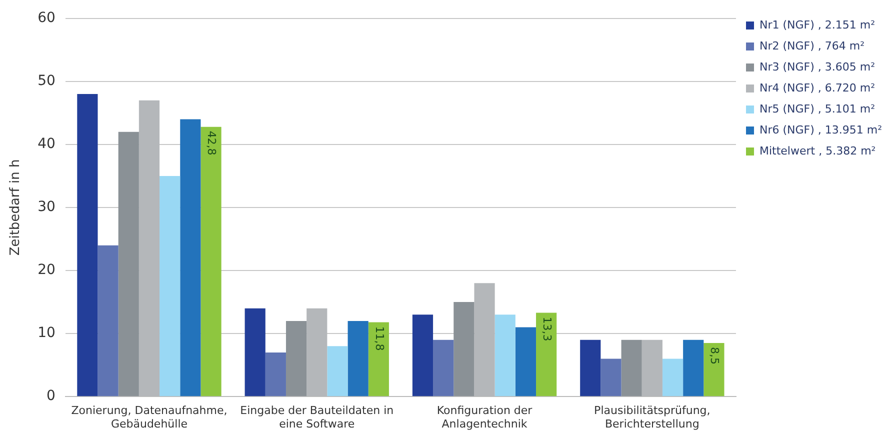  I want to click on y-tick-label: 30, so click(47, 207).